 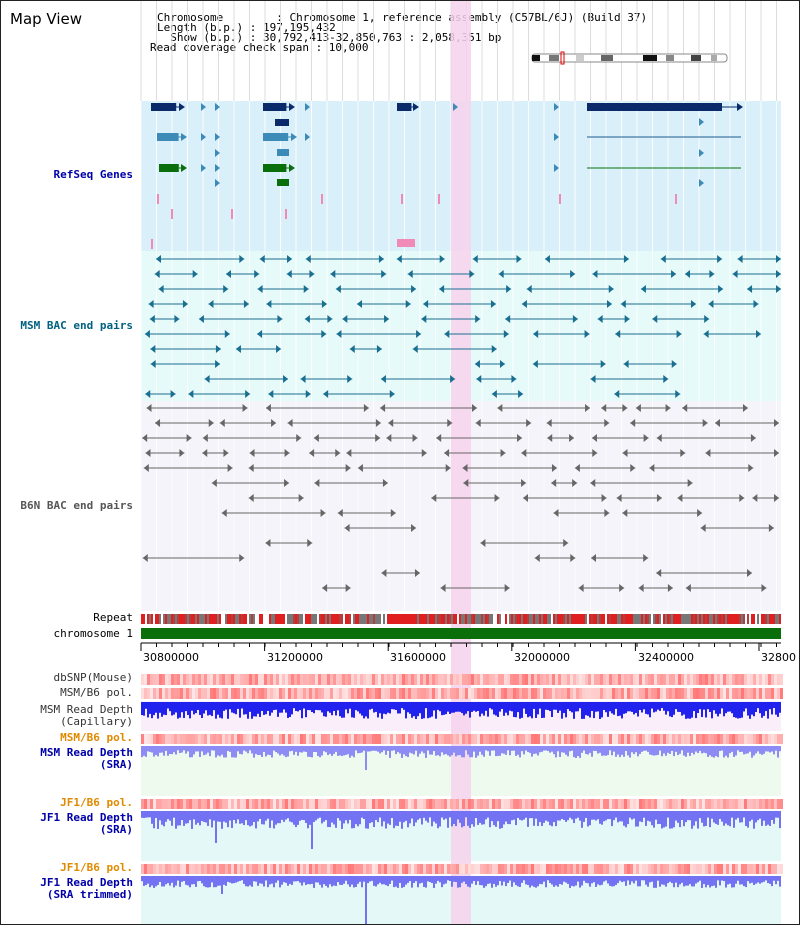 What do you see at coordinates (447, 176) in the screenshot?
I see `refseq-gene-glyphs` at bounding box center [447, 176].